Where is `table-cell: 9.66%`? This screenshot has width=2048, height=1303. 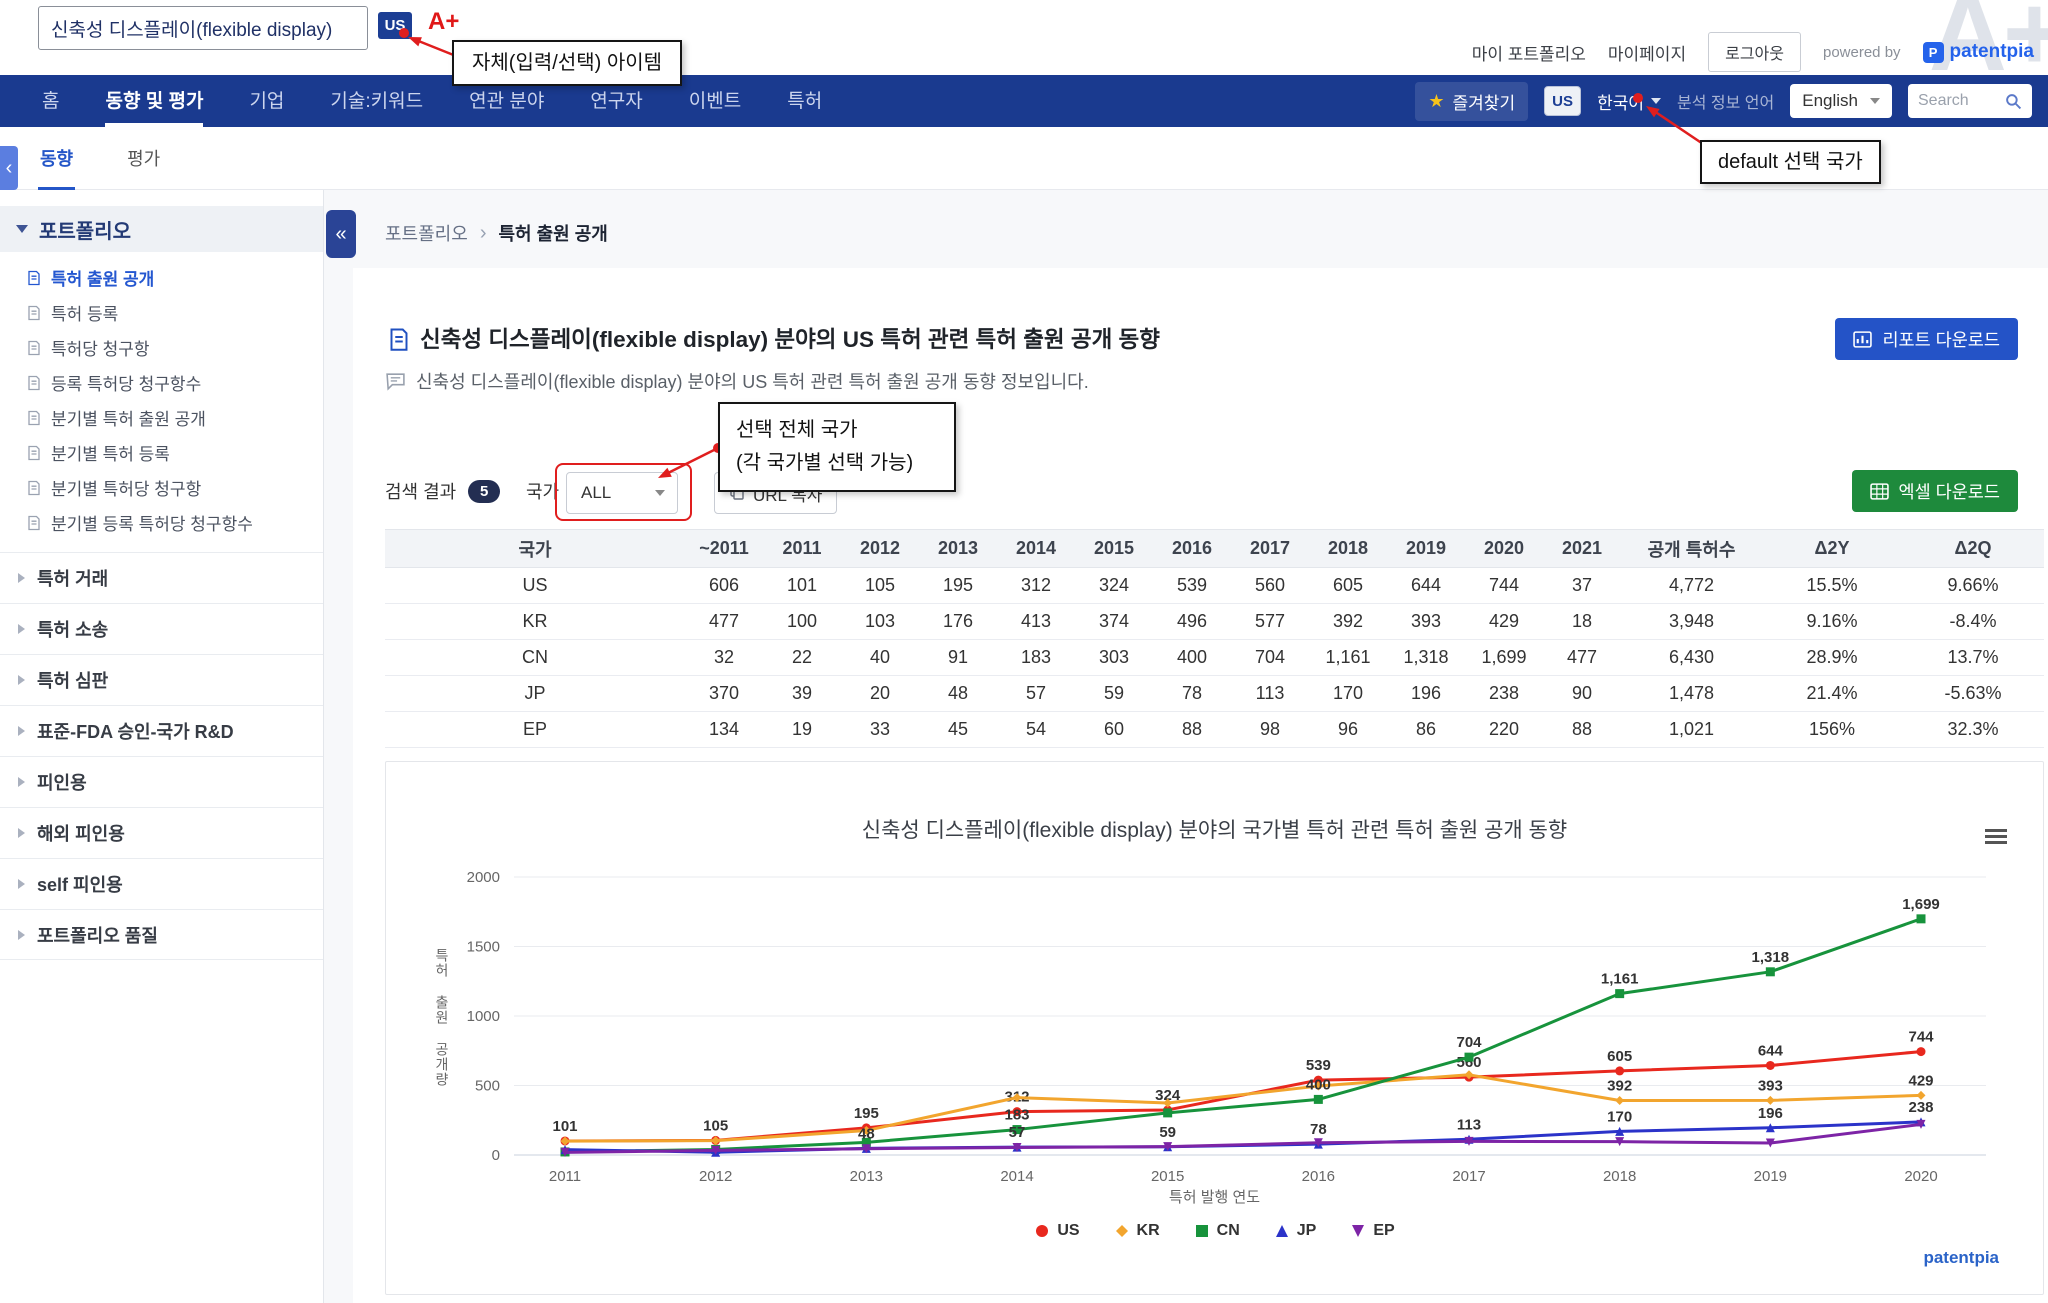 table-cell: 9.66% is located at coordinates (1973, 585).